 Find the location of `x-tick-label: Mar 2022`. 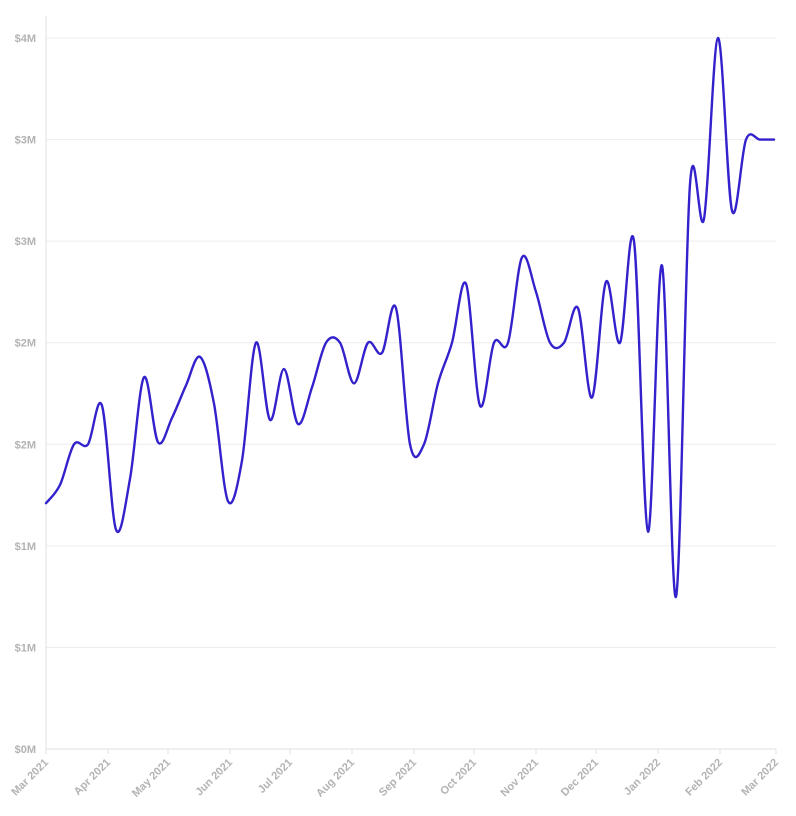

x-tick-label: Mar 2022 is located at coordinates (760, 778).